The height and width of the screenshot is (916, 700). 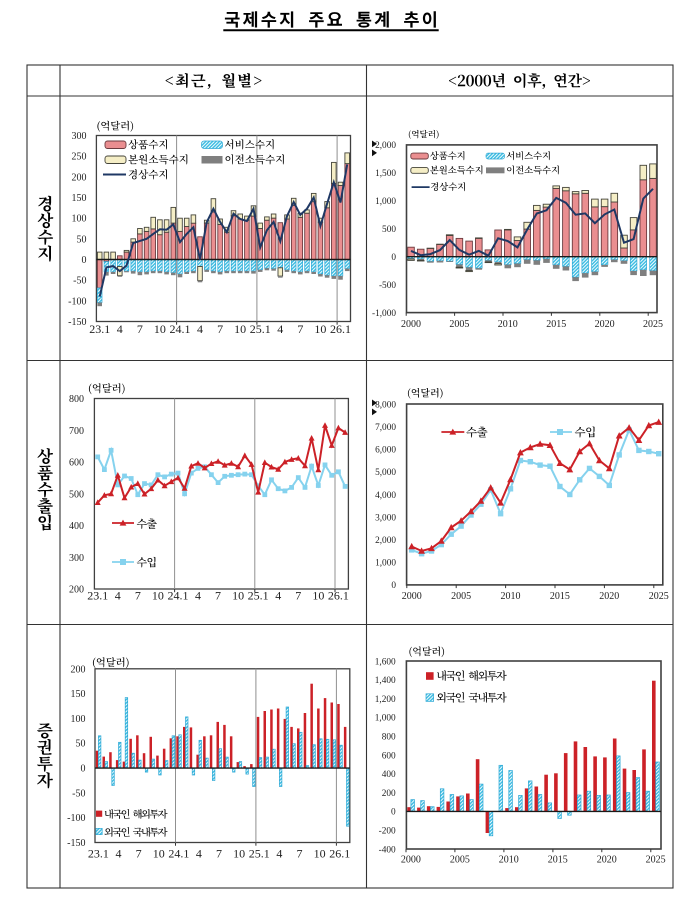 What do you see at coordinates (384, 314) in the screenshot?
I see `svg-text: -1,000` at bounding box center [384, 314].